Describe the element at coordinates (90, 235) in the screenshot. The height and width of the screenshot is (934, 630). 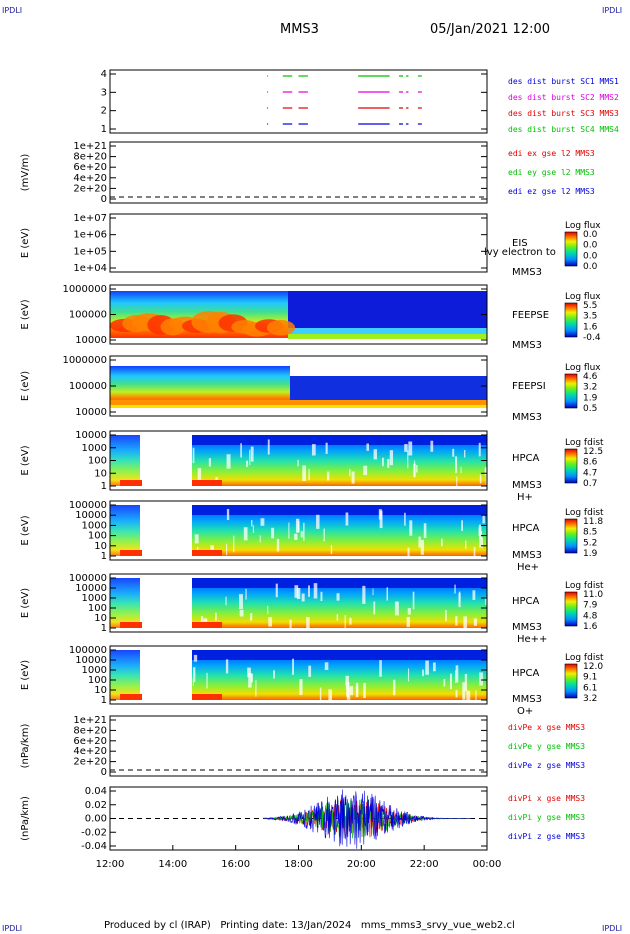
I see `ytick-label: 1e+06` at that location.